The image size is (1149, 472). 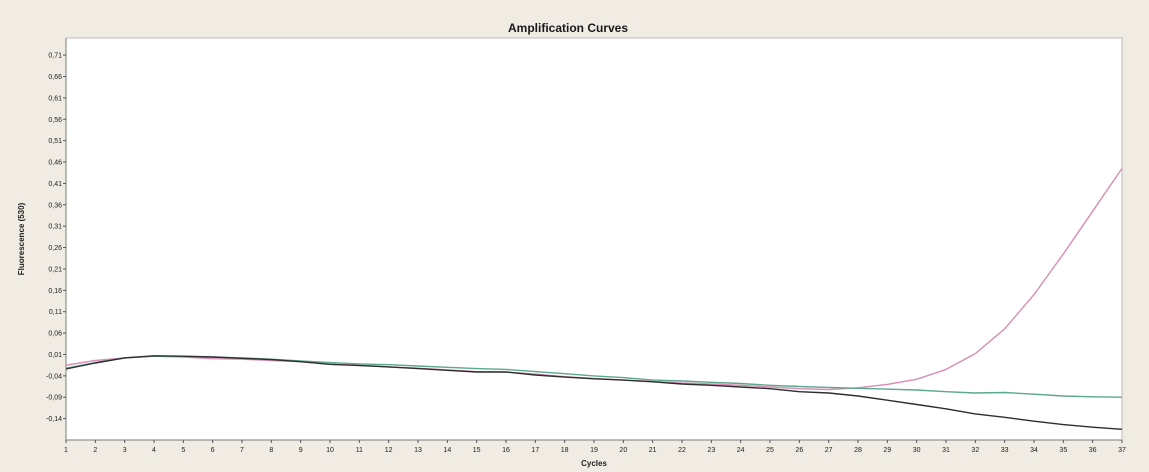 I want to click on y-tick-label: 0,61, so click(x=55, y=98).